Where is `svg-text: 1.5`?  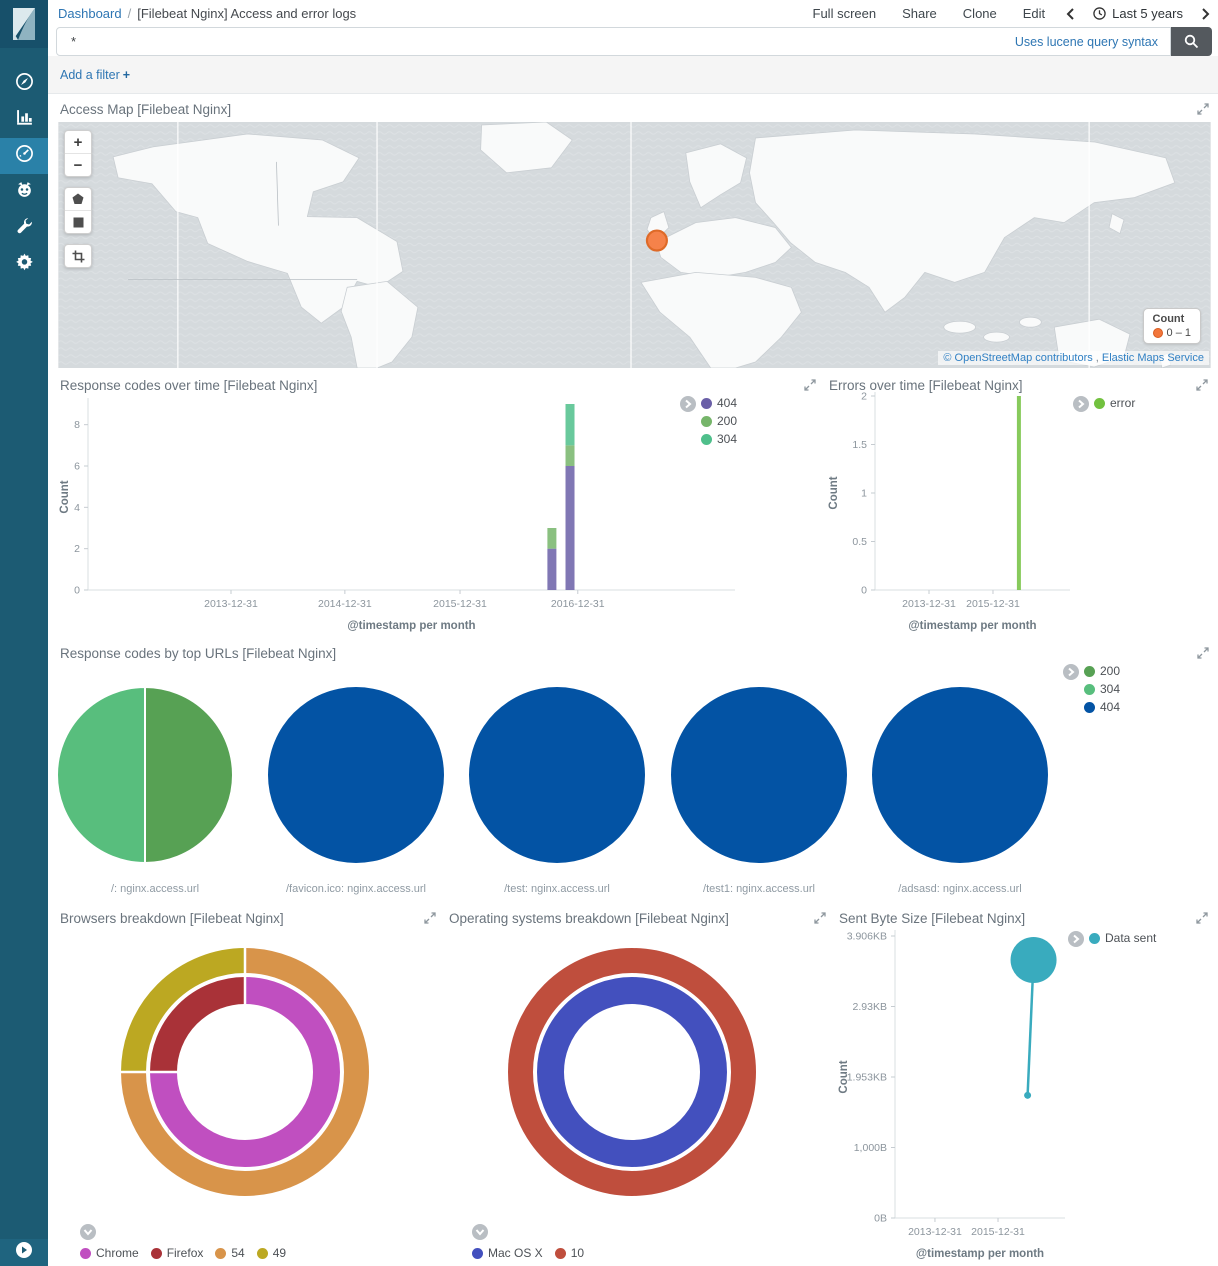 svg-text: 1.5 is located at coordinates (859, 445).